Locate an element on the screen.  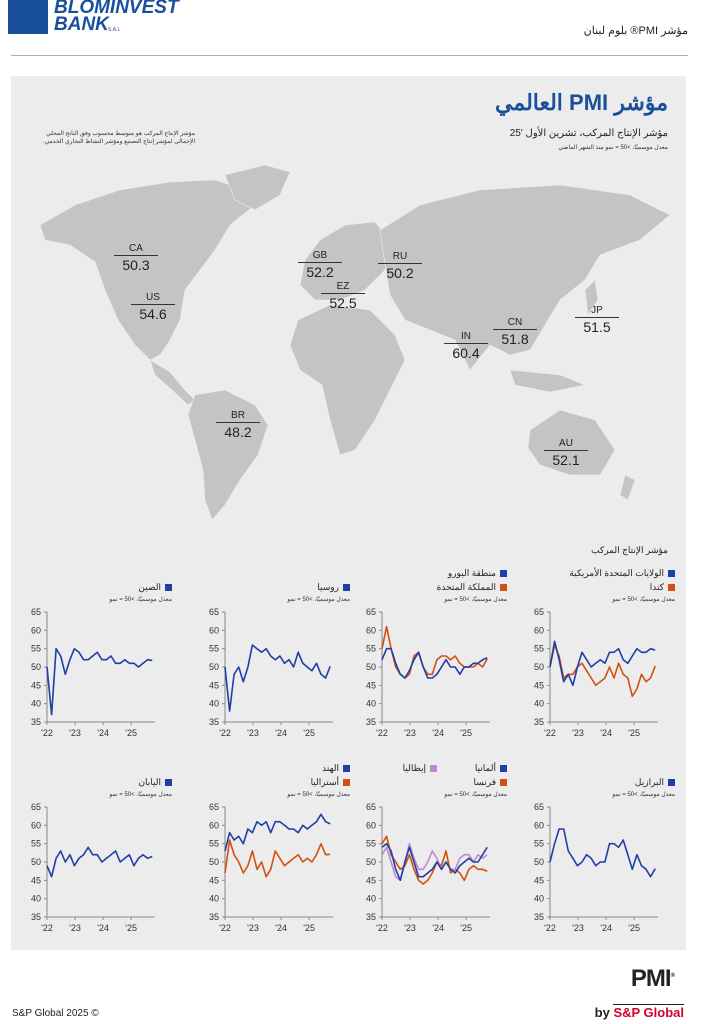
brand-line1: BLOMINVEST is located at coordinates (116, 9).